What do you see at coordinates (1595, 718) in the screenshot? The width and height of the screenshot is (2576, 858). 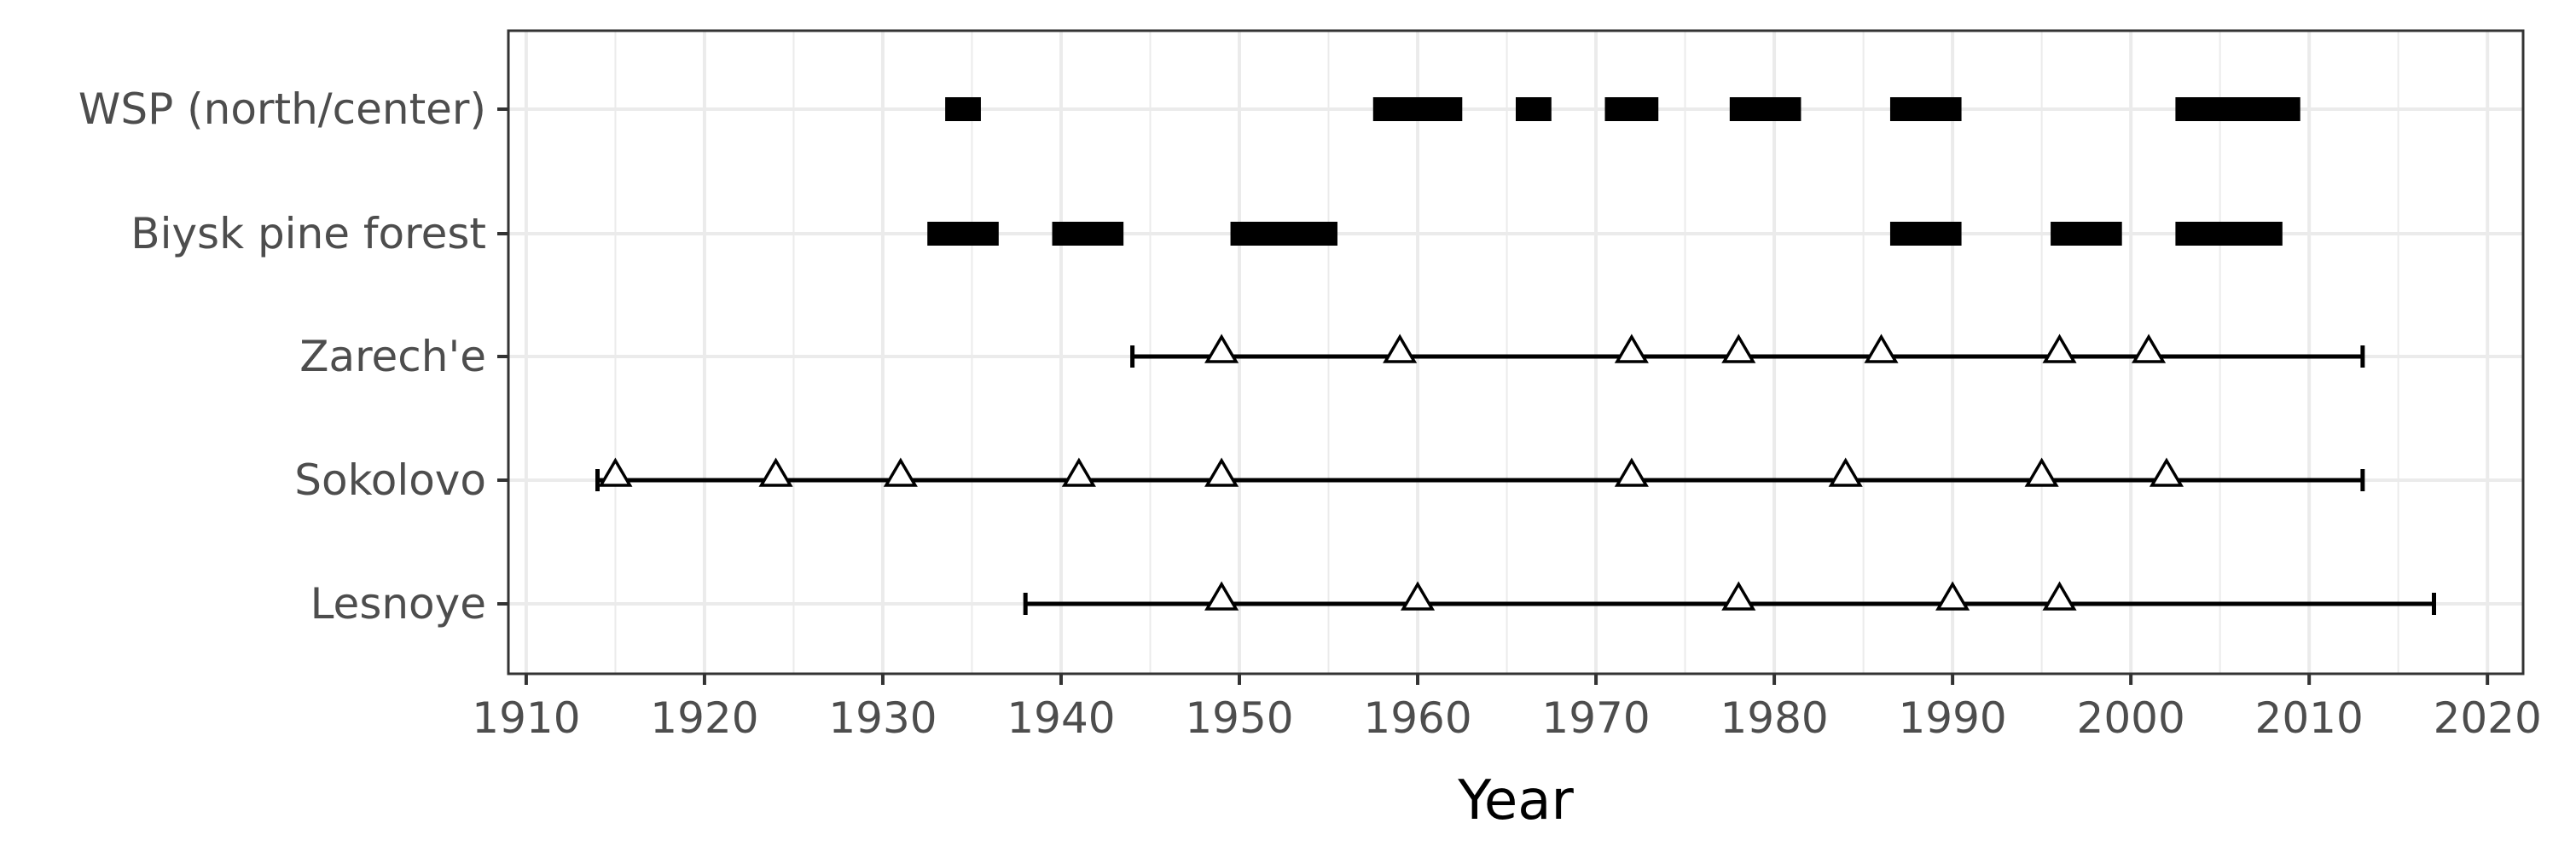 I see `x-tick-label: 1970` at bounding box center [1595, 718].